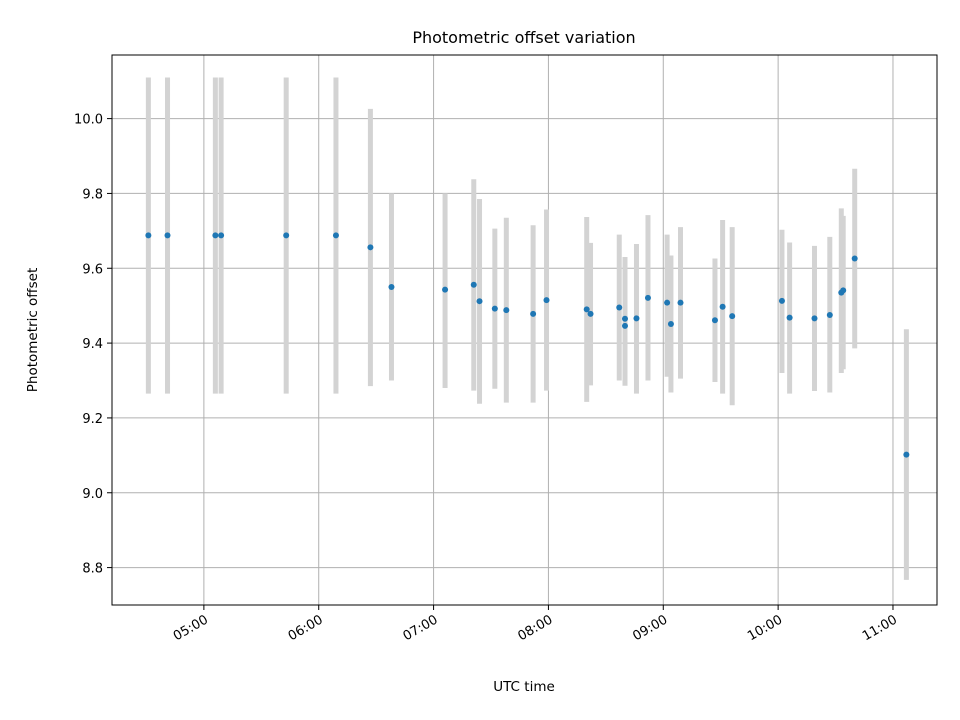 This screenshot has height=720, width=960. Describe the element at coordinates (92, 419) in the screenshot. I see `y-tick-label: 9.2` at that location.